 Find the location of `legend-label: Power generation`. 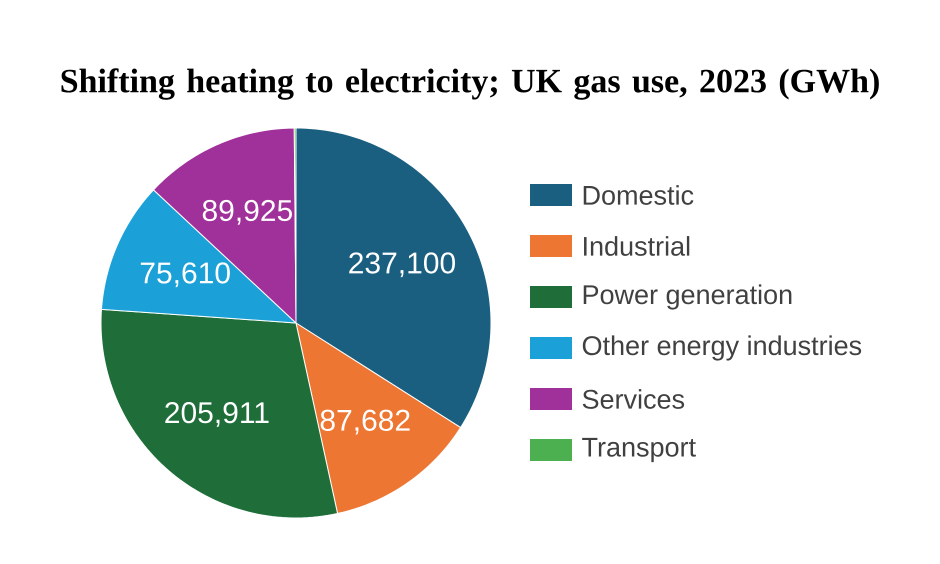

legend-label: Power generation is located at coordinates (688, 297).